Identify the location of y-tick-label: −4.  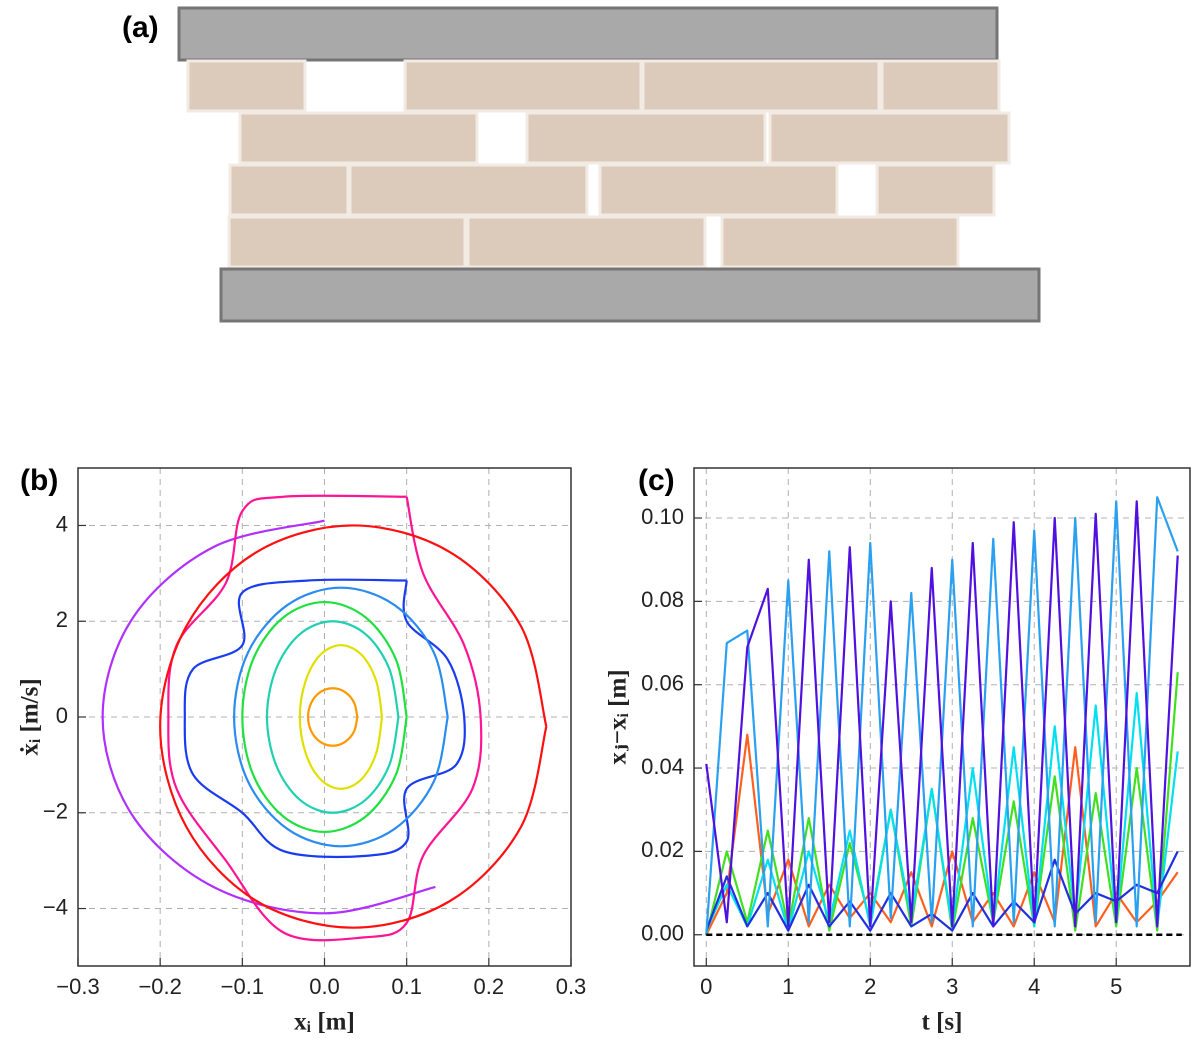
(55, 906).